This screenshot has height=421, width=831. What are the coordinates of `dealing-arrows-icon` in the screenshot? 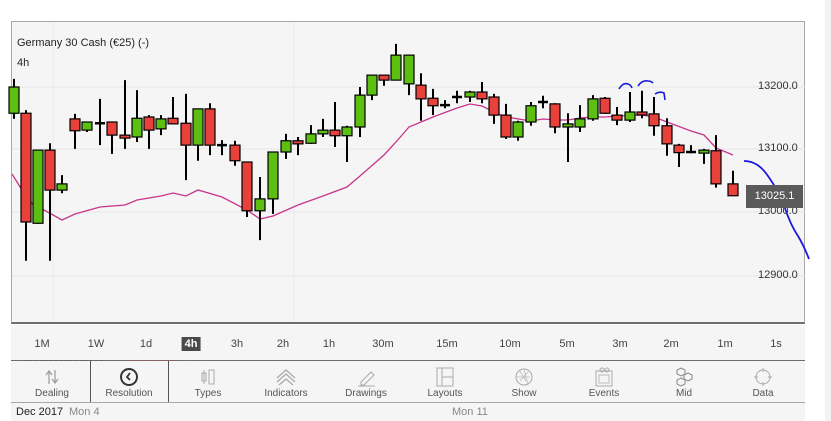 It's located at (52, 377).